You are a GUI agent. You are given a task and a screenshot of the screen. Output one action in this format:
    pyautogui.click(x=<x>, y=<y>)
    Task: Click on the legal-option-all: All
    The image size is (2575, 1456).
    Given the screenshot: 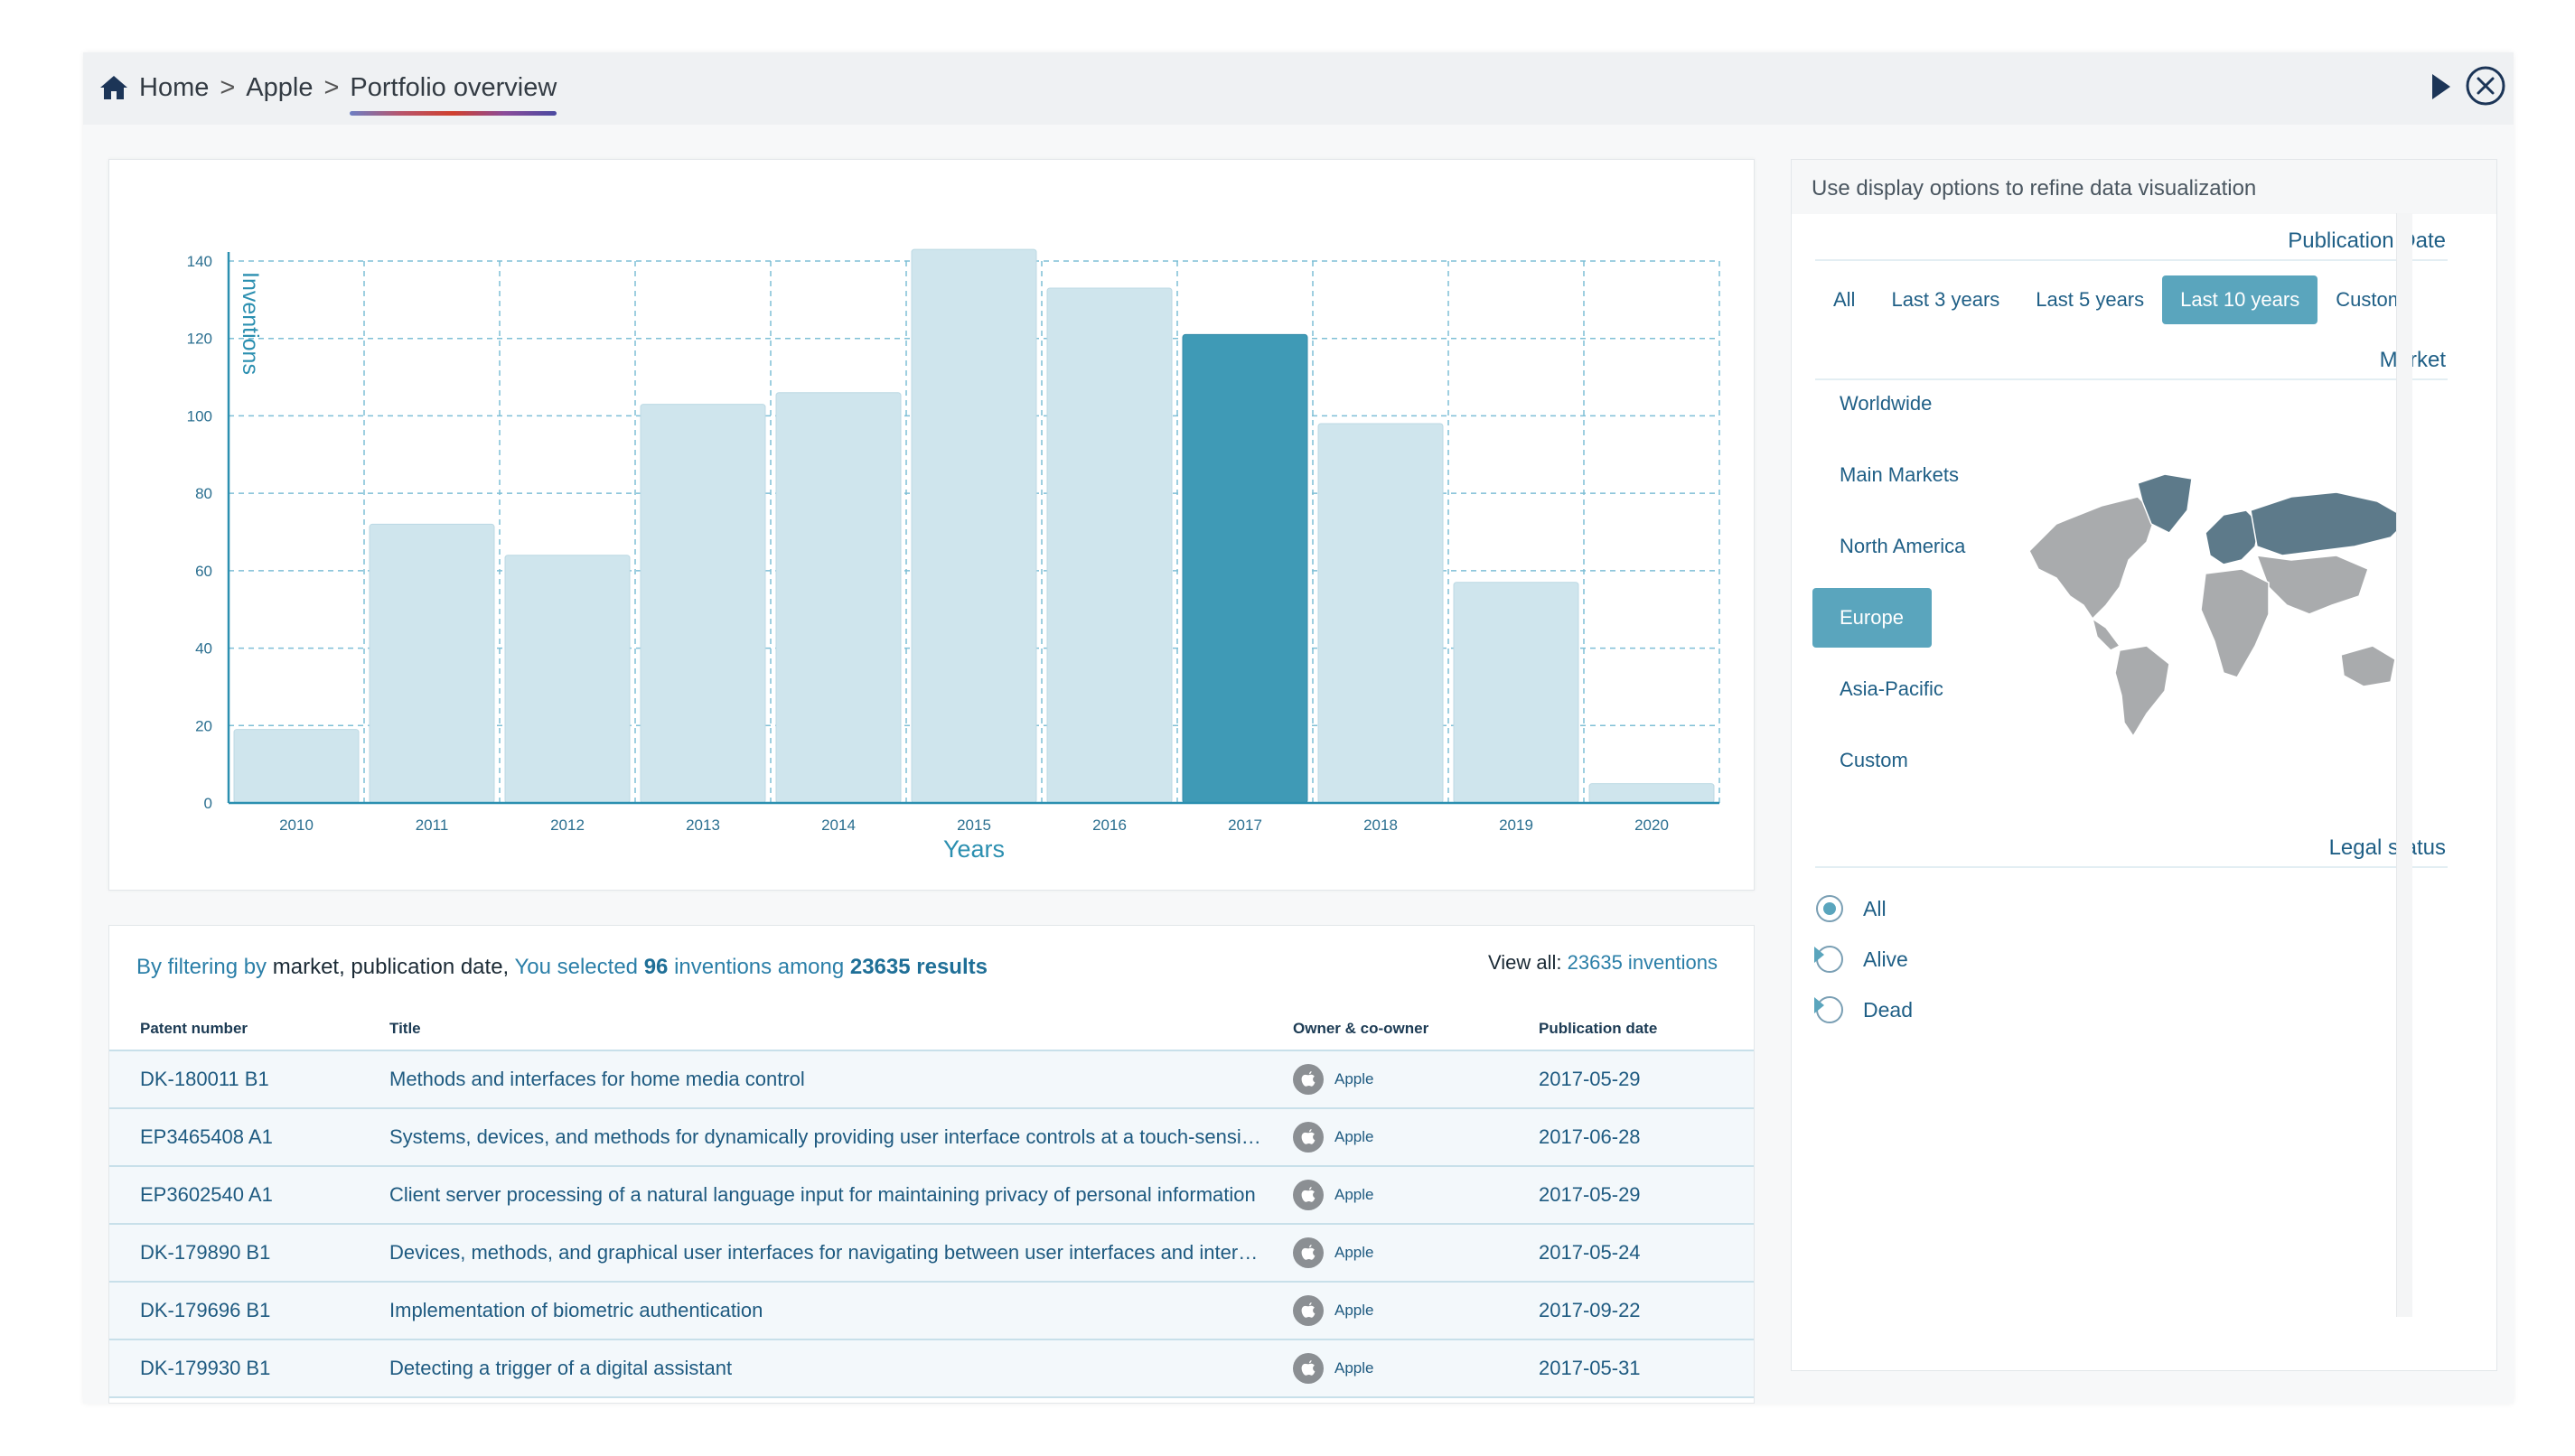 What is the action you would take?
    pyautogui.click(x=1864, y=908)
    